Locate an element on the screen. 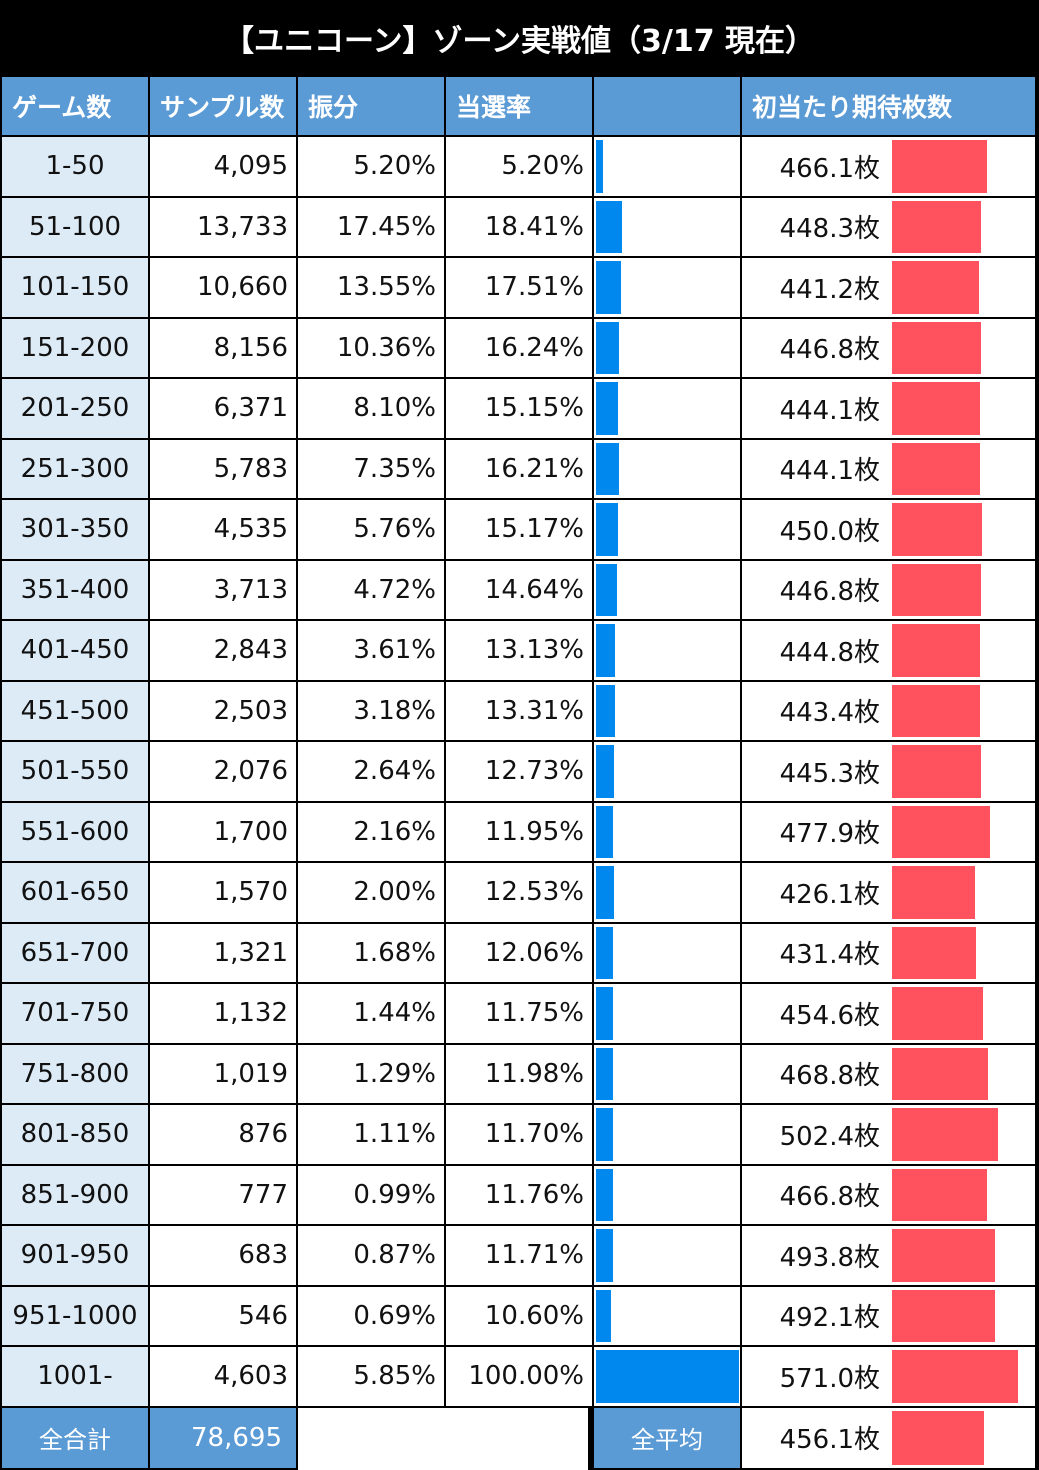  samples-cell: 2,503 is located at coordinates (223, 710).